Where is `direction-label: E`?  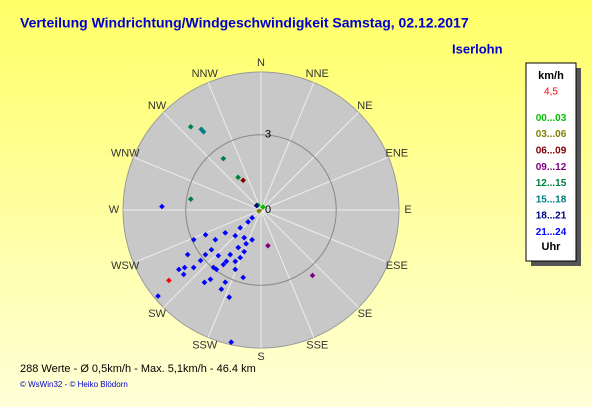
direction-label: E is located at coordinates (407, 210).